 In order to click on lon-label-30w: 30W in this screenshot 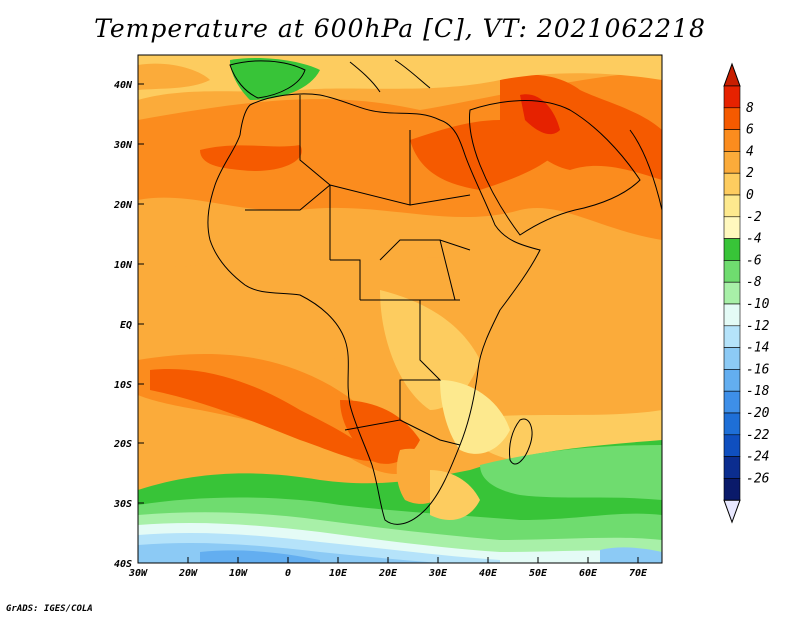, I will do `click(138, 573)`.